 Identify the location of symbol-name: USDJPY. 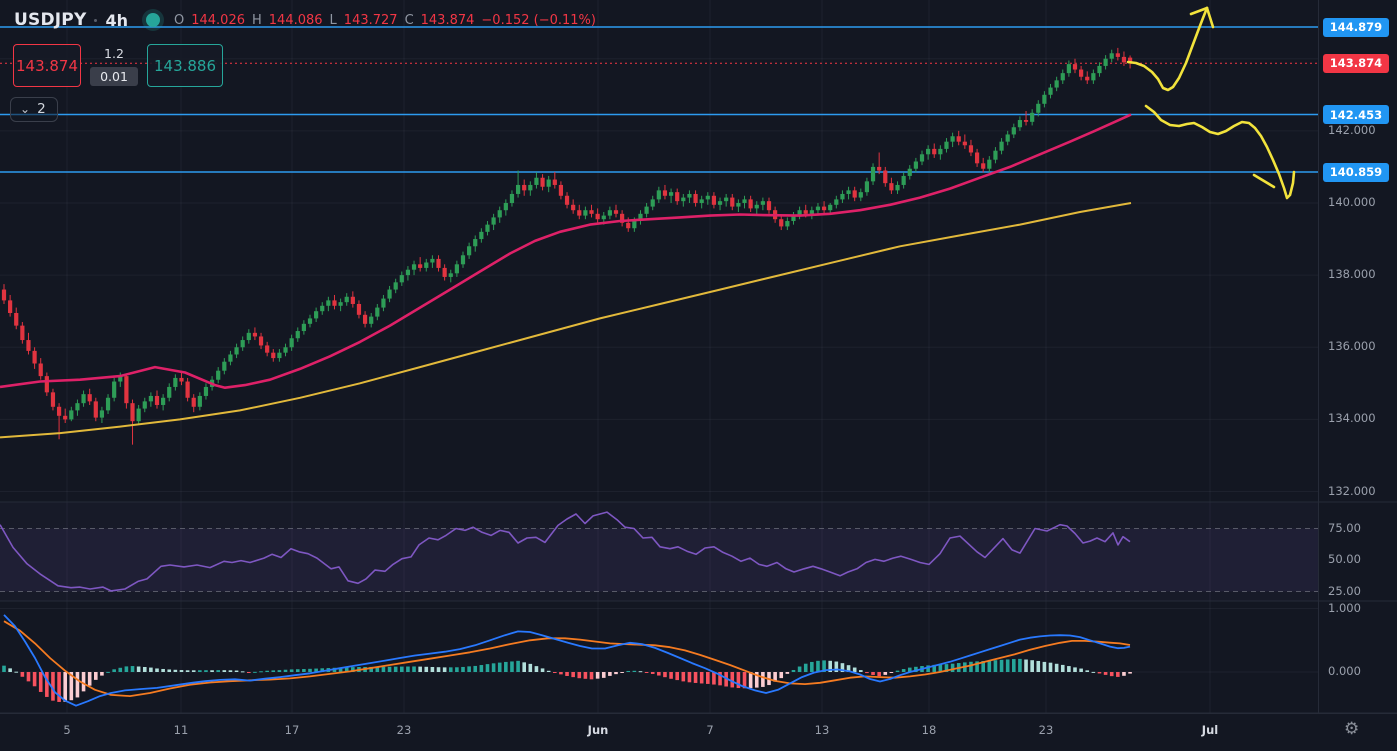
(50, 20).